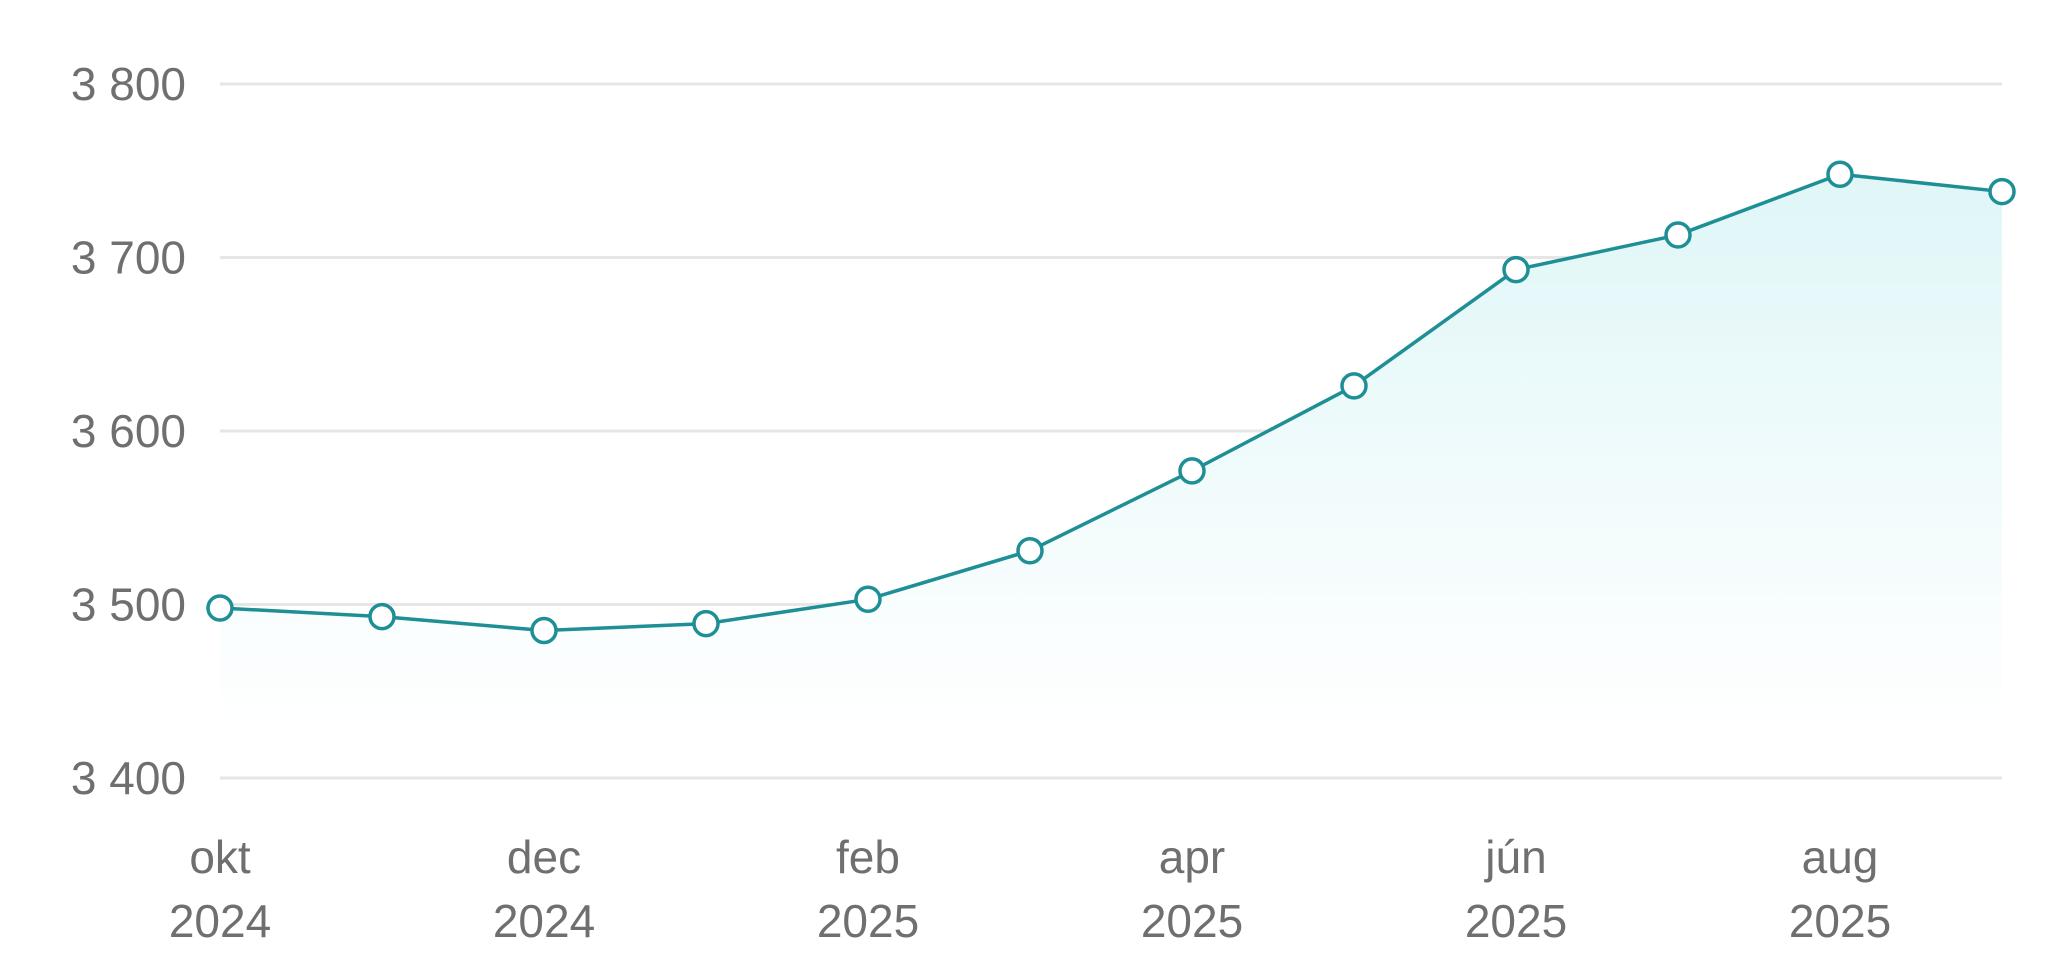  What do you see at coordinates (220, 857) in the screenshot?
I see `x-tick-label-month: okt` at bounding box center [220, 857].